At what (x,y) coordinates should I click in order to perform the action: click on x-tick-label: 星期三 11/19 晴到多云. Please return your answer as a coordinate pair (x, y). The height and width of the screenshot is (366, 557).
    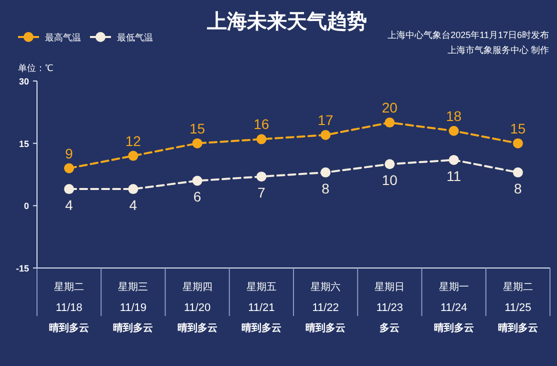
    Looking at the image, I should click on (133, 307).